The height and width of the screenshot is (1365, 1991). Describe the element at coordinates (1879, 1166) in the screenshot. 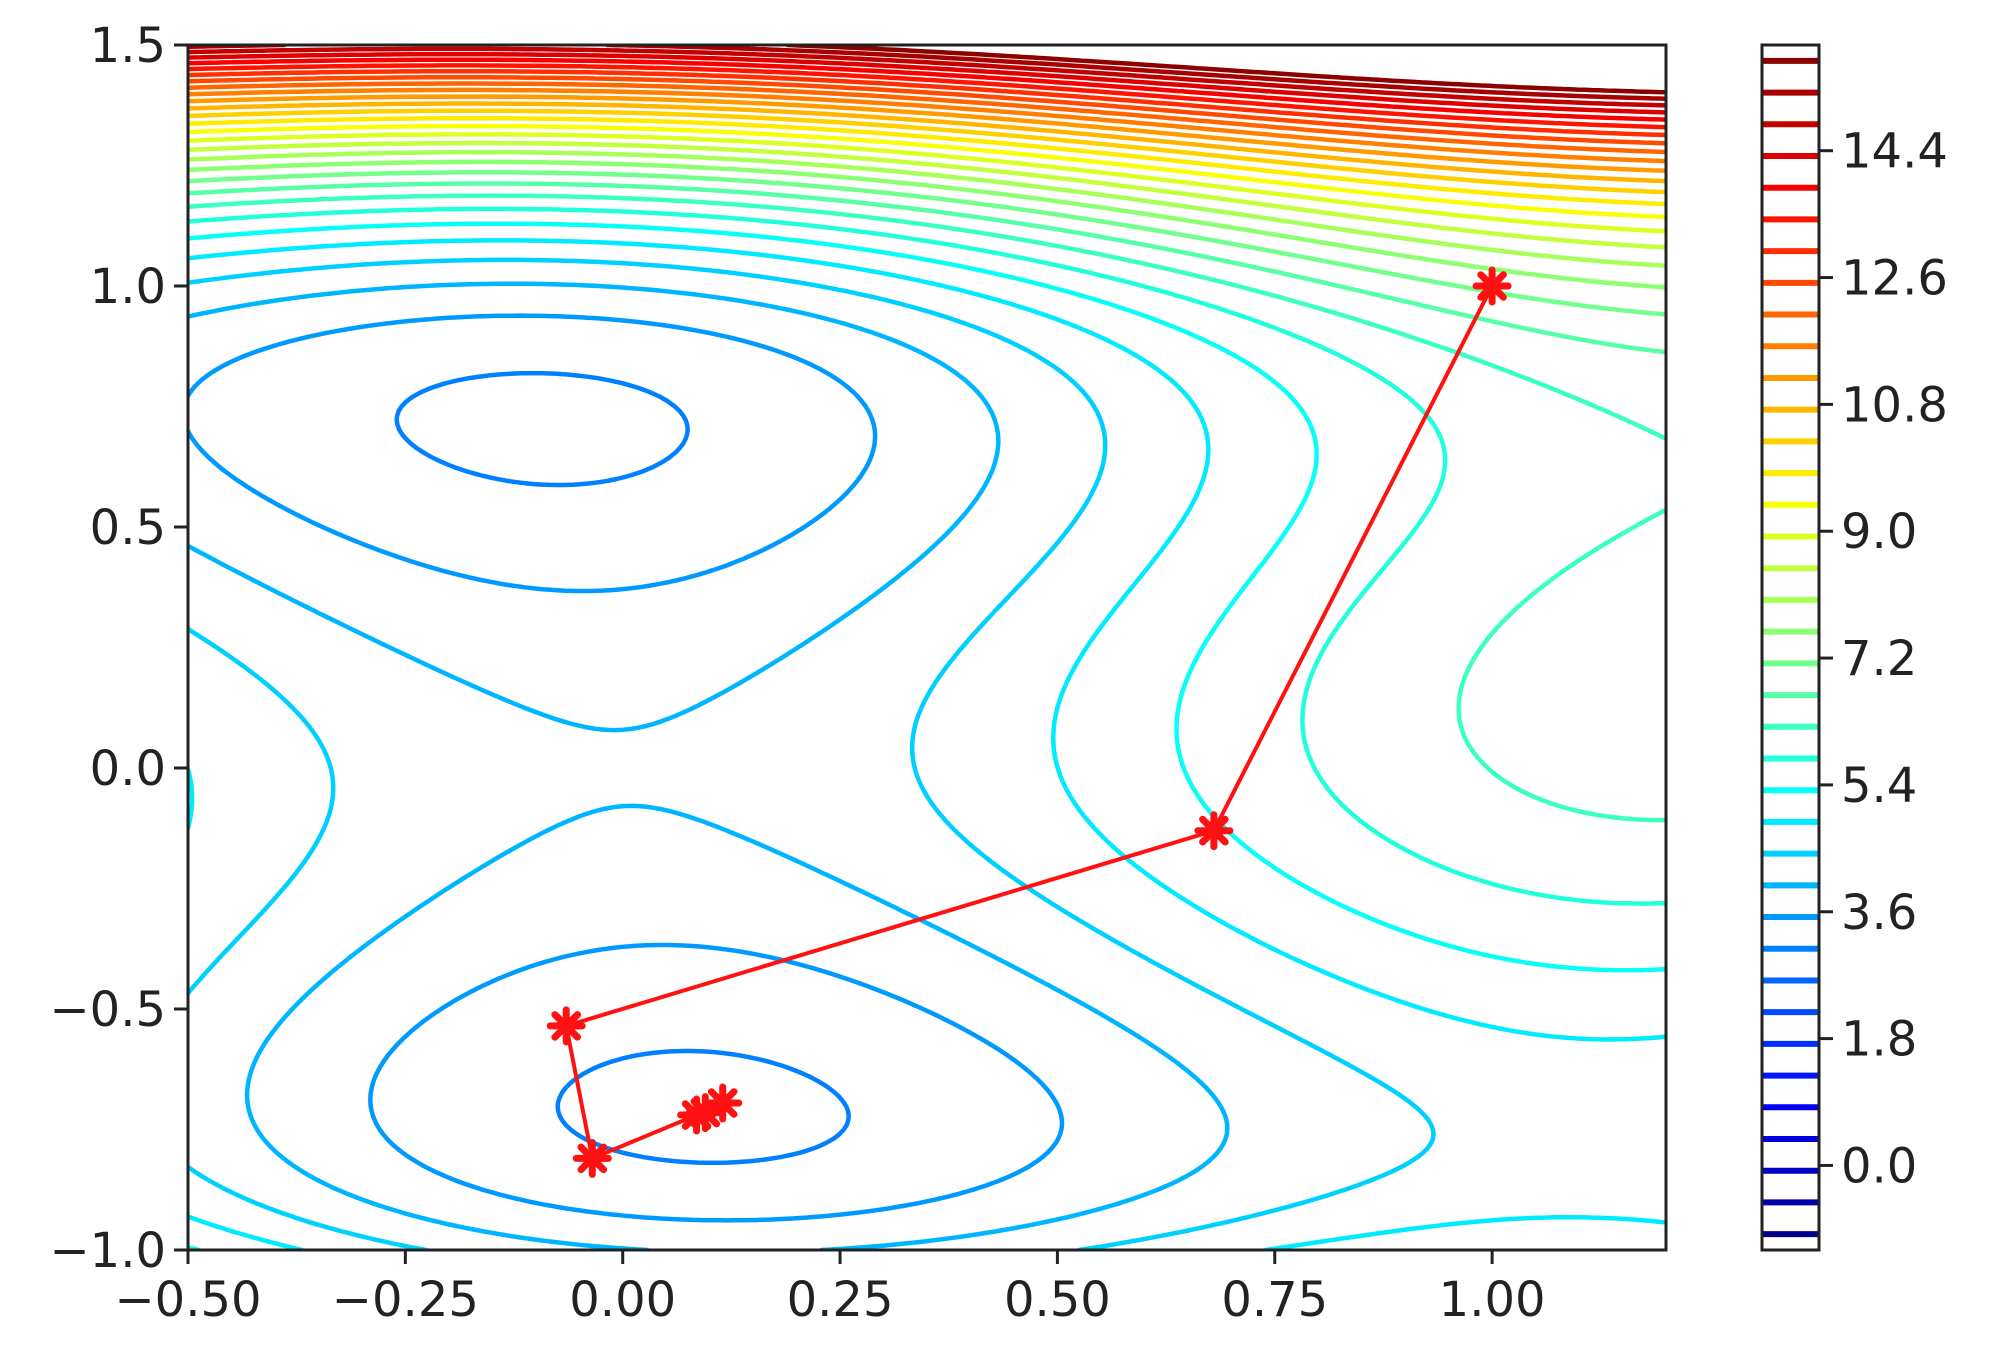

I see `colorbar-tick-label-0: 0.0` at that location.